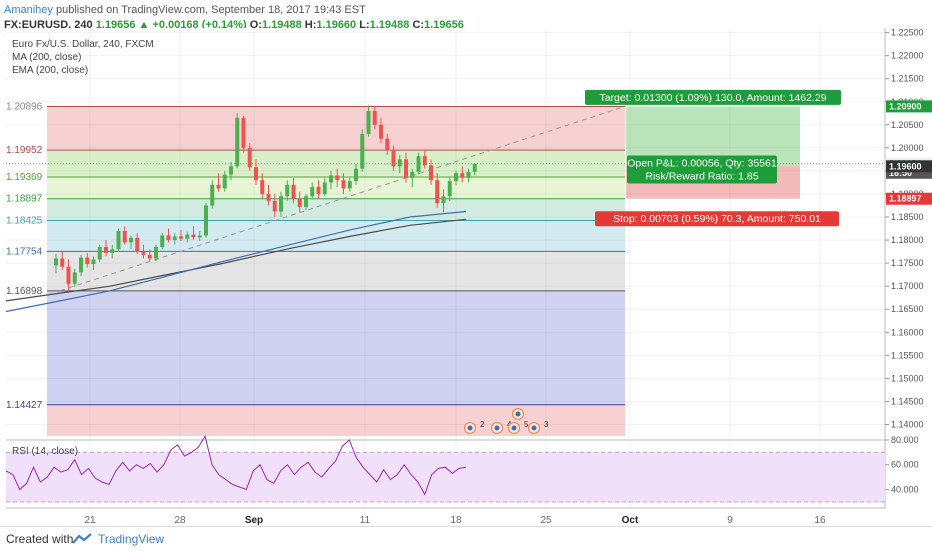 The image size is (932, 551). Describe the element at coordinates (907, 309) in the screenshot. I see `price-axis-label: 1.16500` at that location.